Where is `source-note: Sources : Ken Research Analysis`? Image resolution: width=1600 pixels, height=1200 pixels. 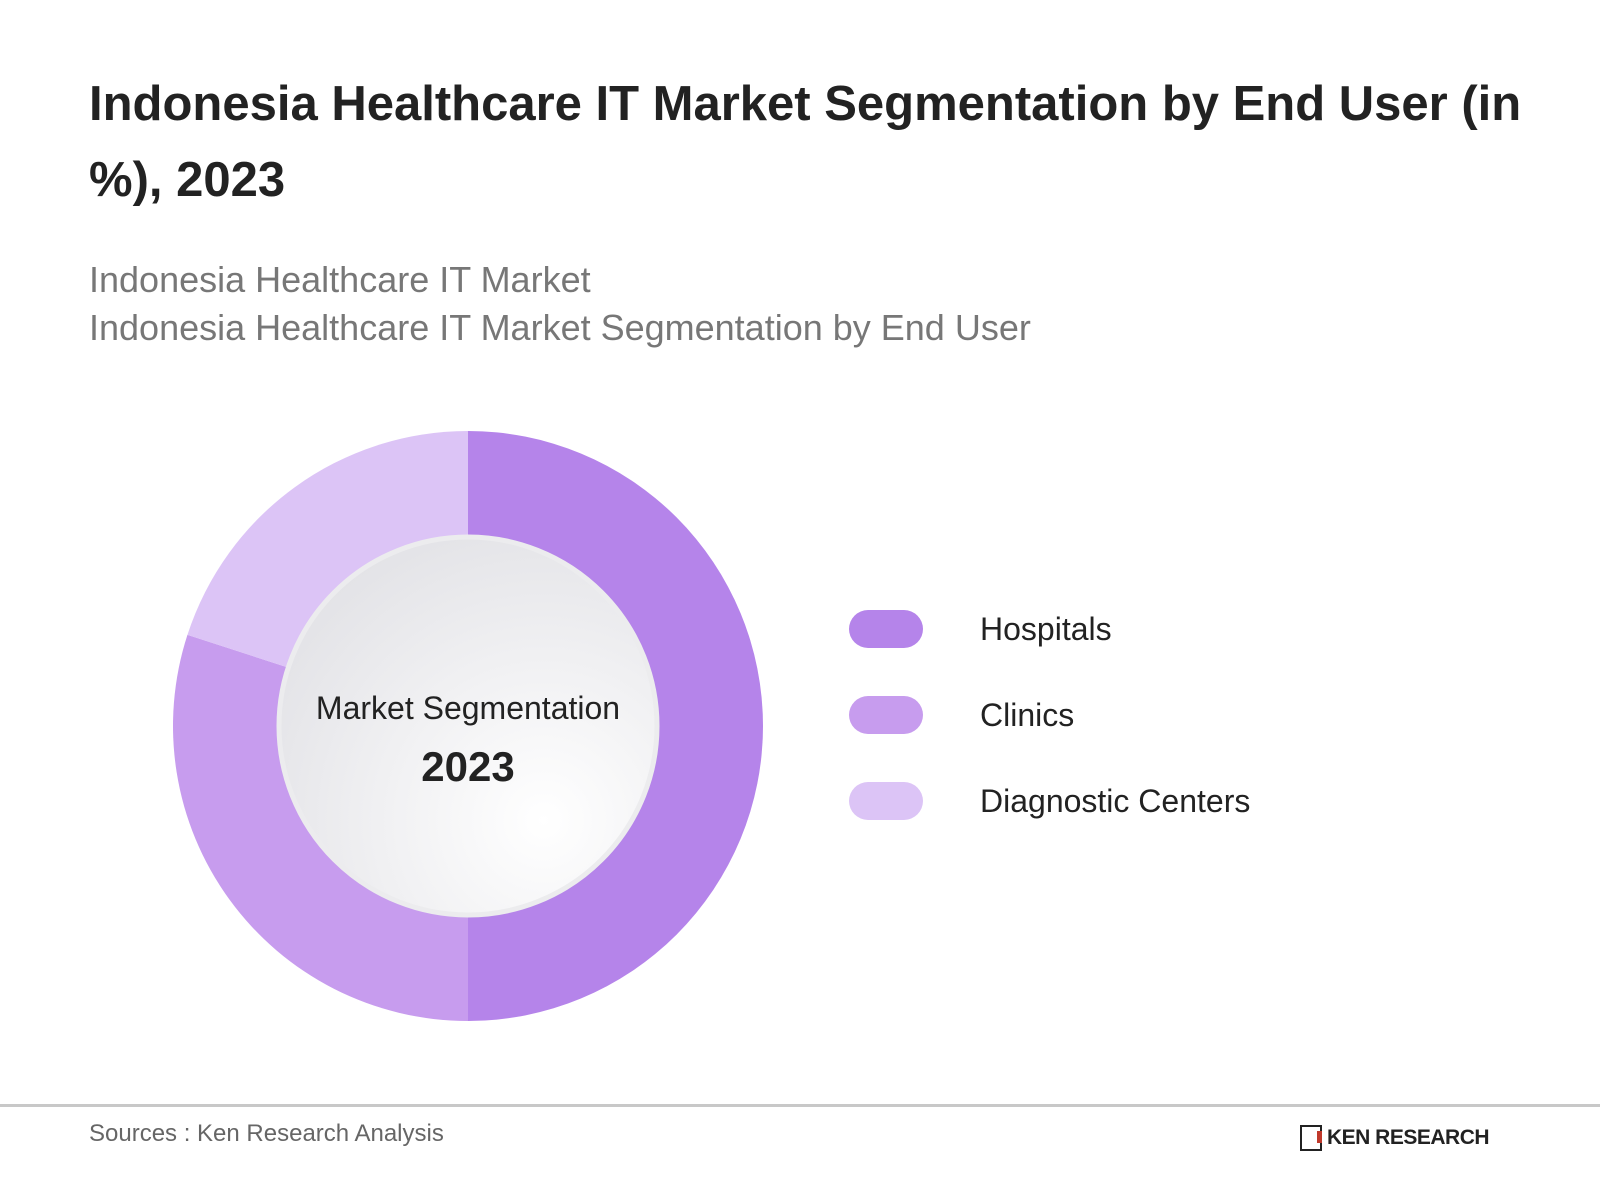
source-note: Sources : Ken Research Analysis is located at coordinates (266, 1133).